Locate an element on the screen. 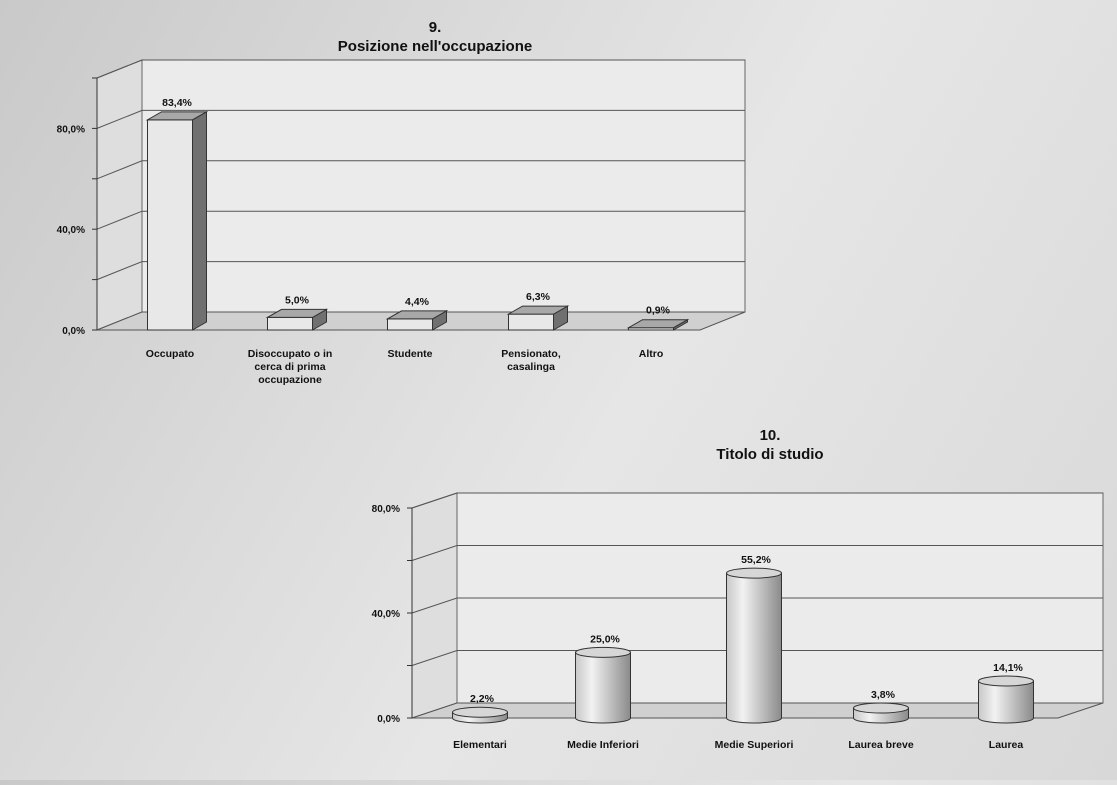 The width and height of the screenshot is (1117, 785). category-label: Occupato is located at coordinates (170, 354).